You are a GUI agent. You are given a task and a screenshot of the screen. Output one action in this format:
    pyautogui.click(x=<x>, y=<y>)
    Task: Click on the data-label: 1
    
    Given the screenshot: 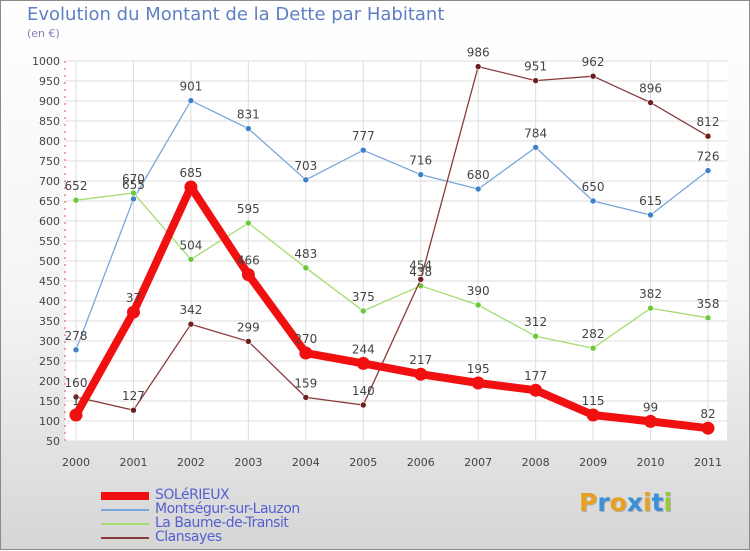 What is the action you would take?
    pyautogui.click(x=76, y=401)
    